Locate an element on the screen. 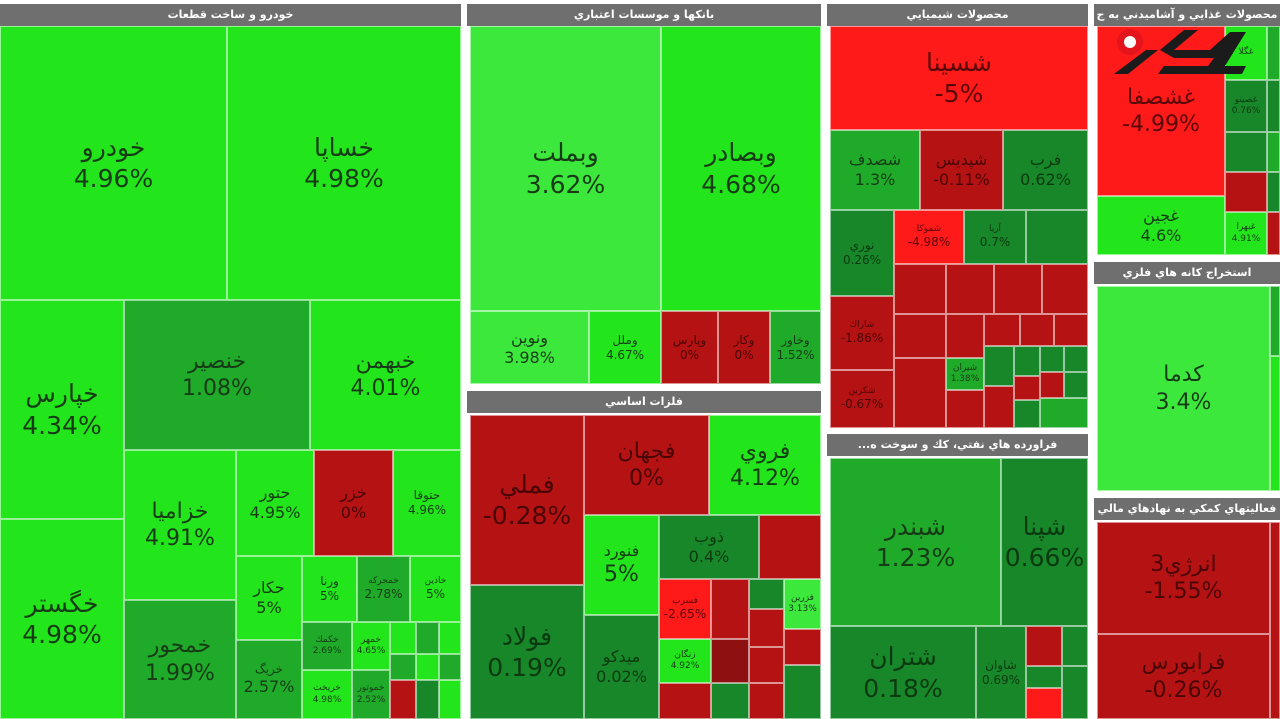  tile-vkhavar: وخاور 1.52% is located at coordinates (795, 347).